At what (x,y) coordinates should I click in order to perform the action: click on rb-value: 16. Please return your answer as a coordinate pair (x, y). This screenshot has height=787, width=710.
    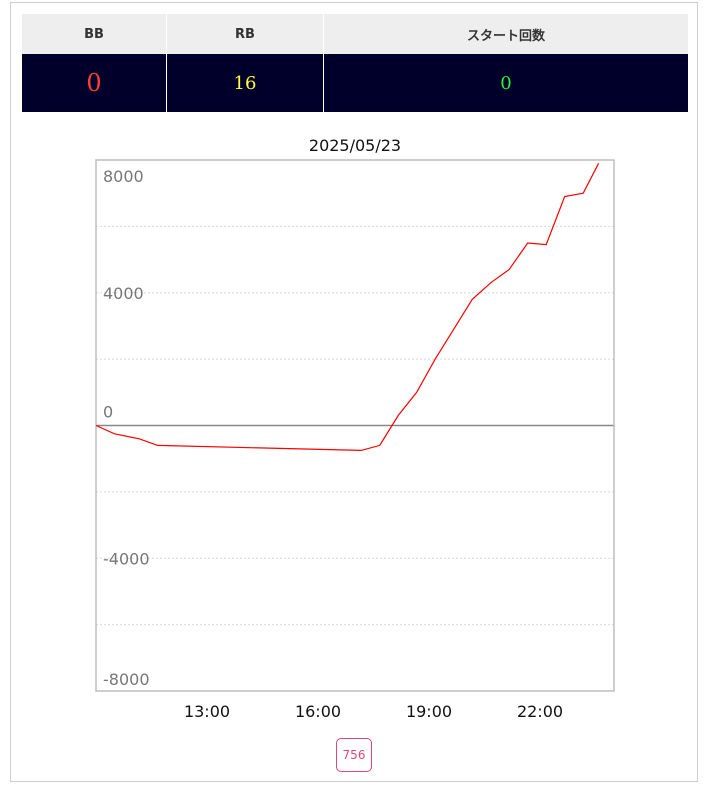
    Looking at the image, I should click on (245, 83).